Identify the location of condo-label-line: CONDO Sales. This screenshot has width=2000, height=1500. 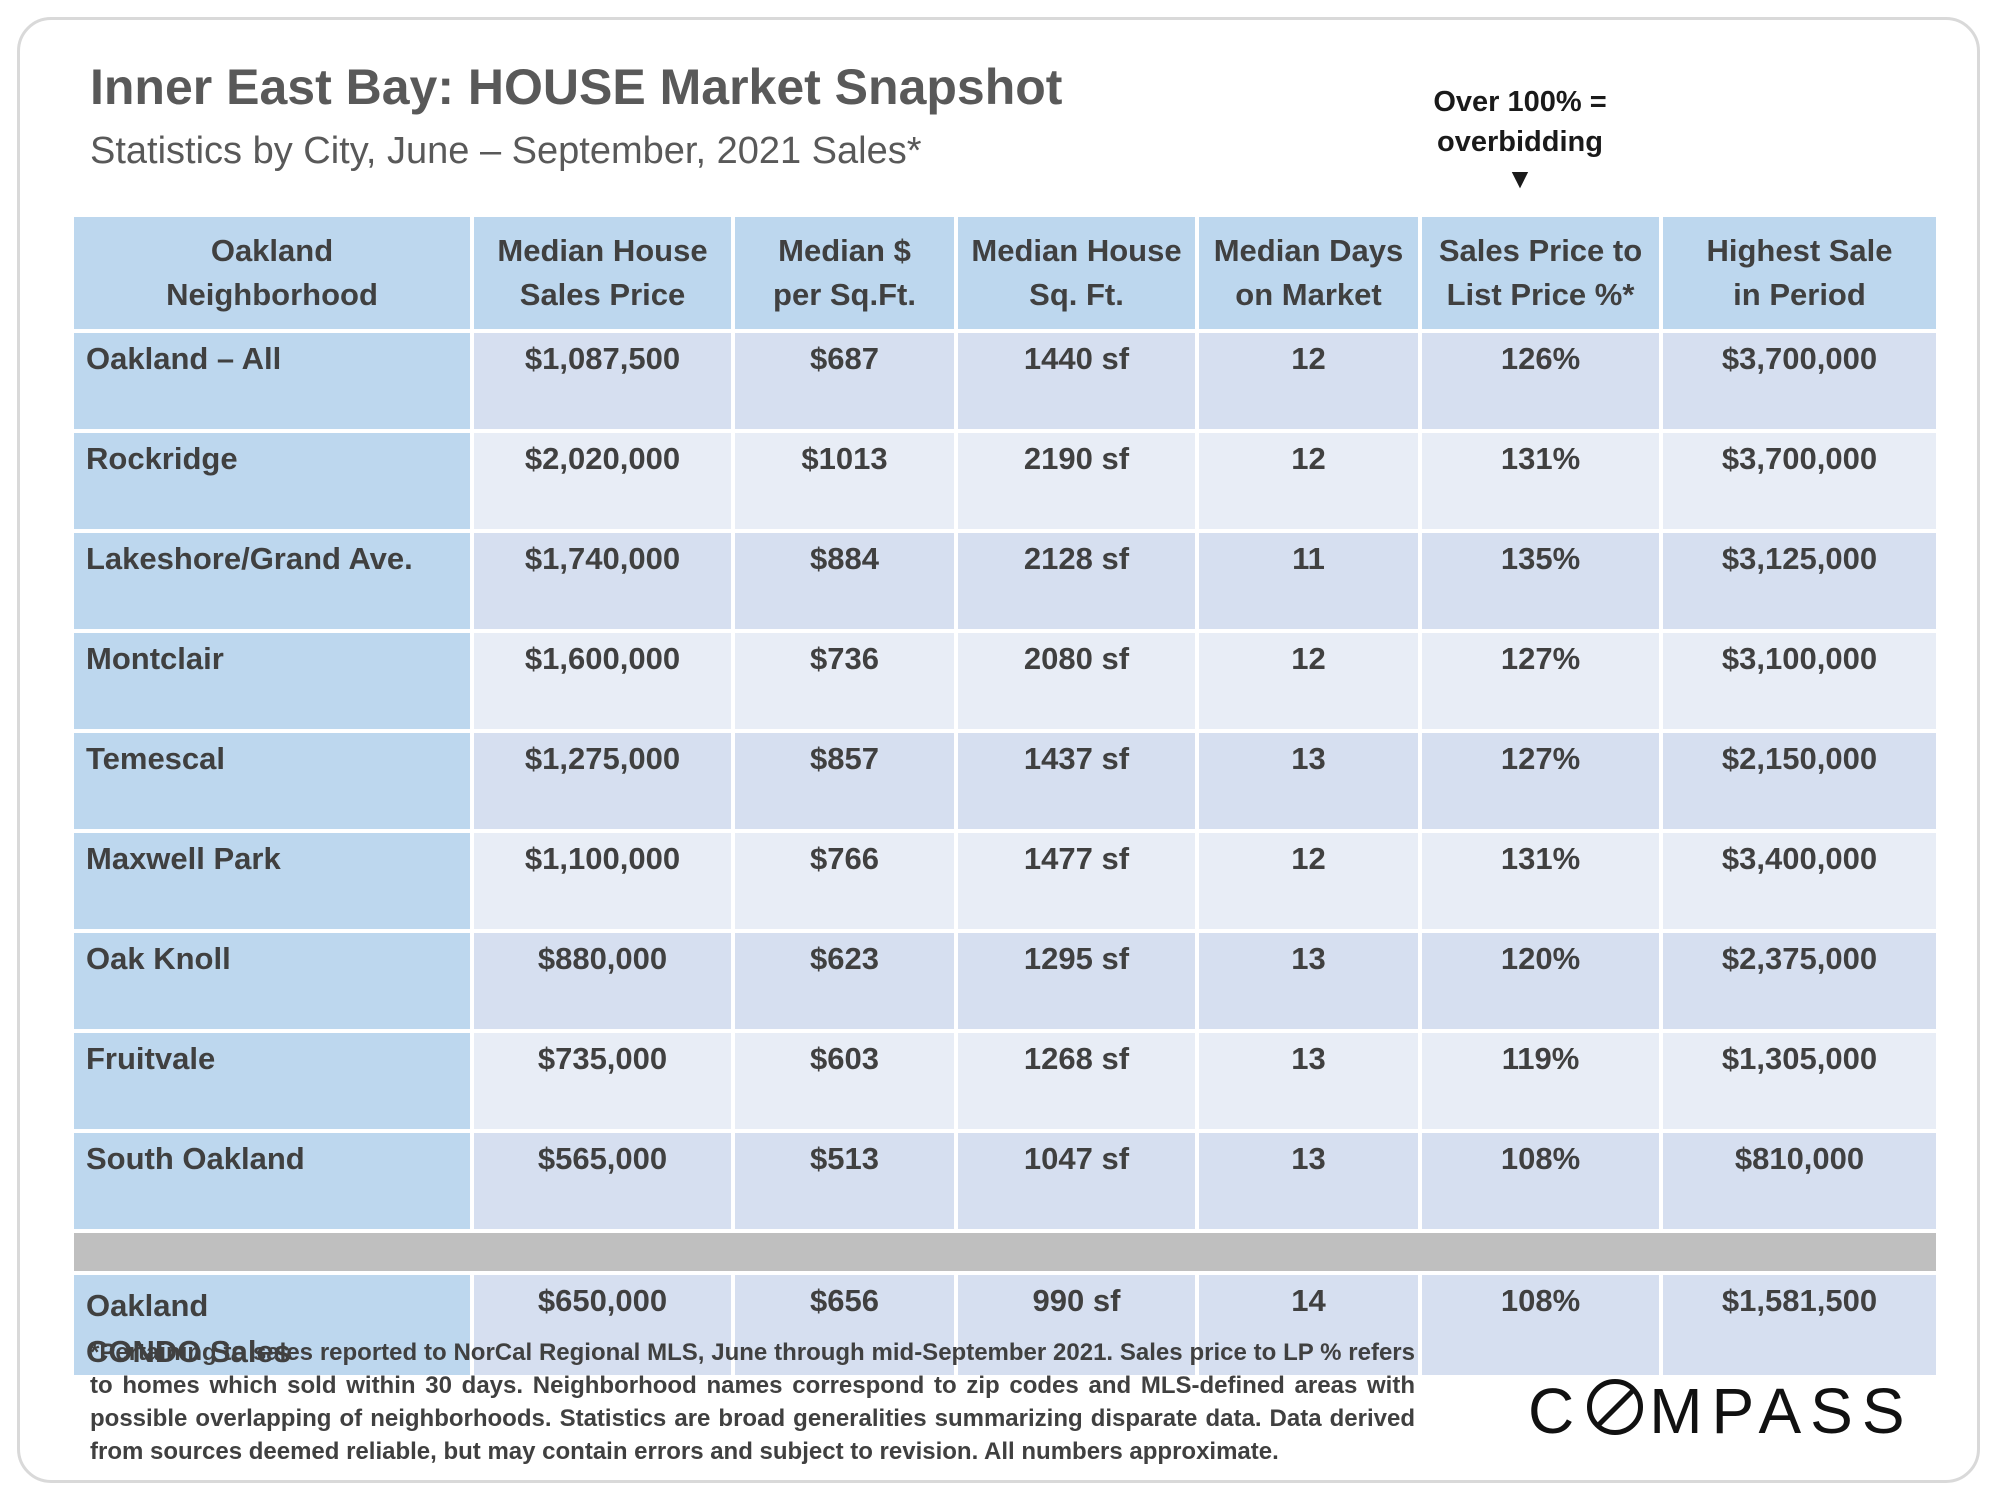
(189, 1351).